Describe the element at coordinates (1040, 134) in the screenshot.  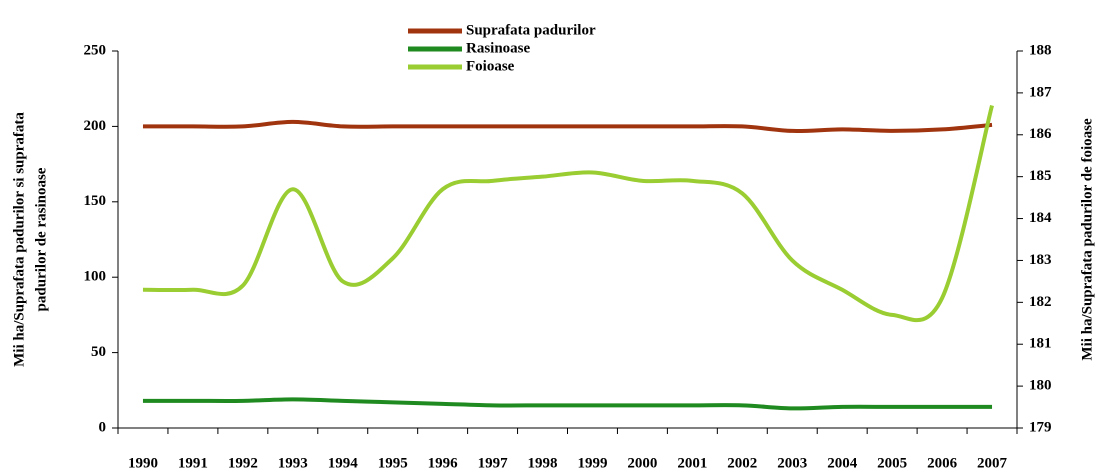
I see `y2-tick-label: 186` at that location.